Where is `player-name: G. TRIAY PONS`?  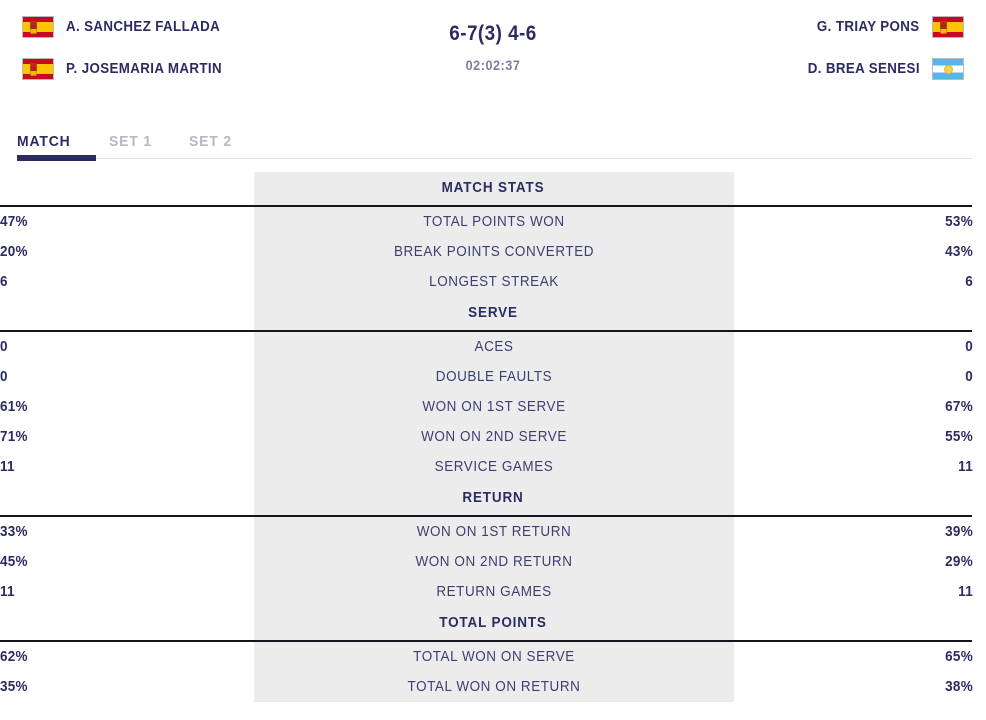
player-name: G. TRIAY PONS is located at coordinates (868, 27).